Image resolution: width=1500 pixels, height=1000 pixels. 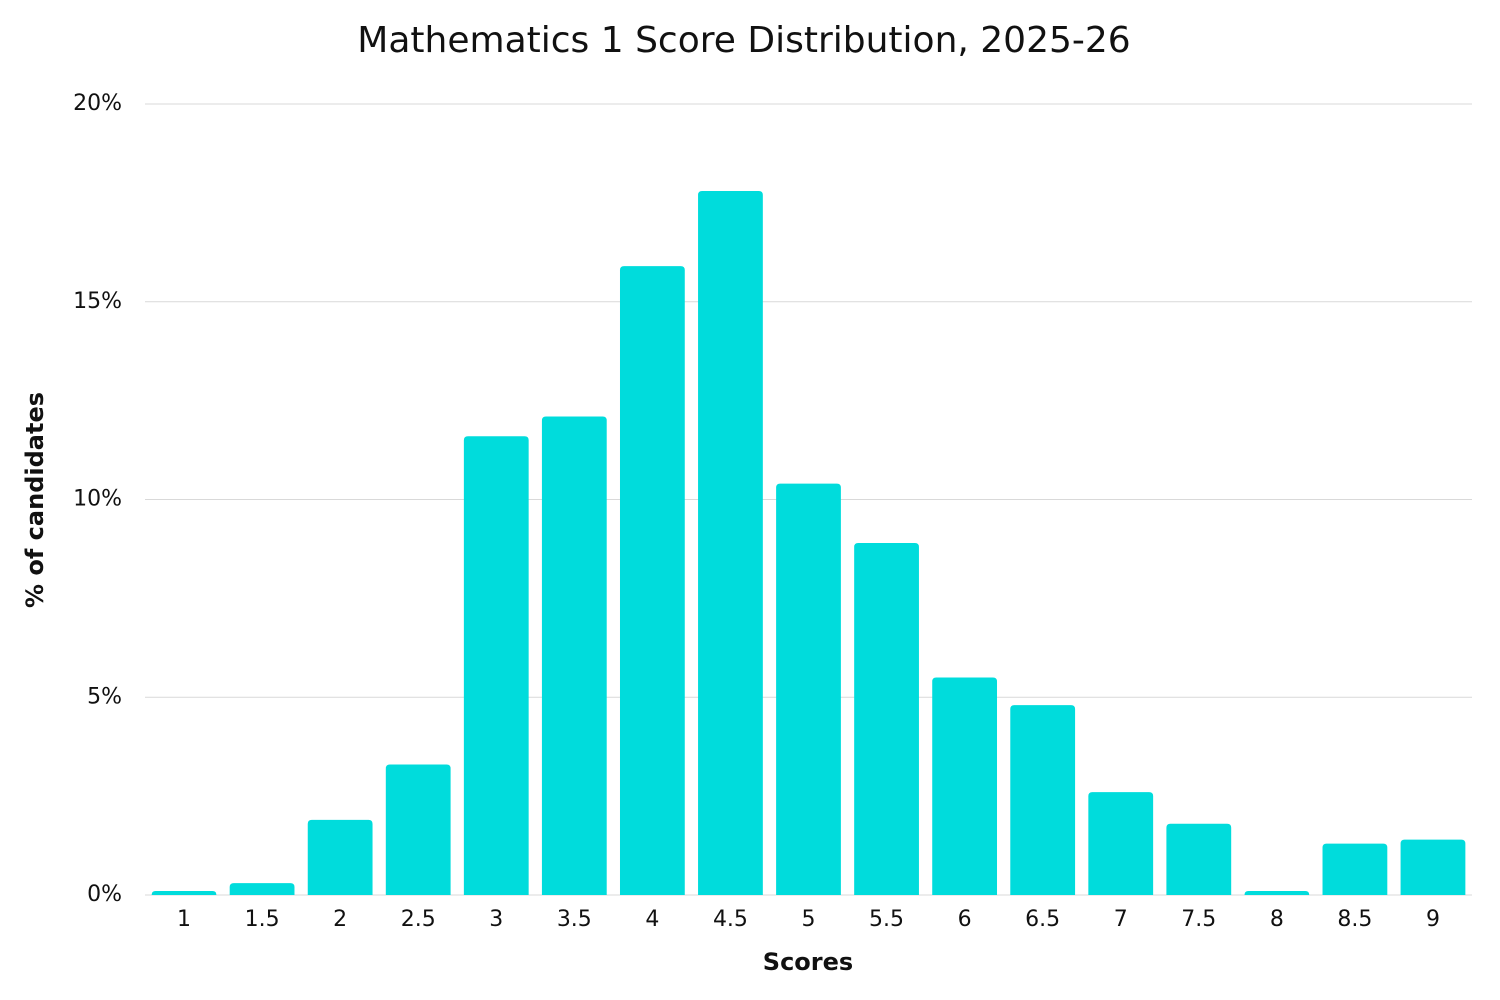 I want to click on x-tick-label: 8.5, so click(x=1354, y=919).